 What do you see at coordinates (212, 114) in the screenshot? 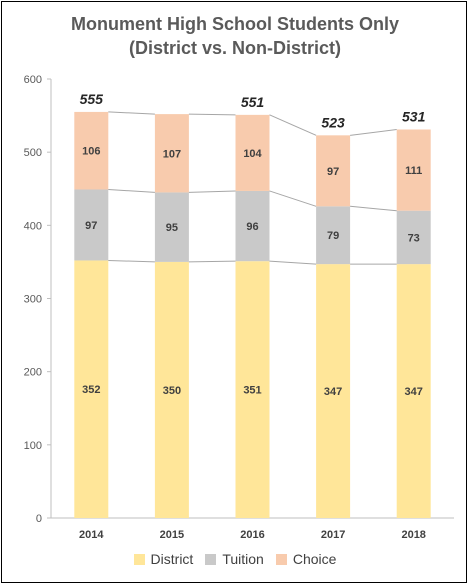
I see `series-line-choice-2015` at bounding box center [212, 114].